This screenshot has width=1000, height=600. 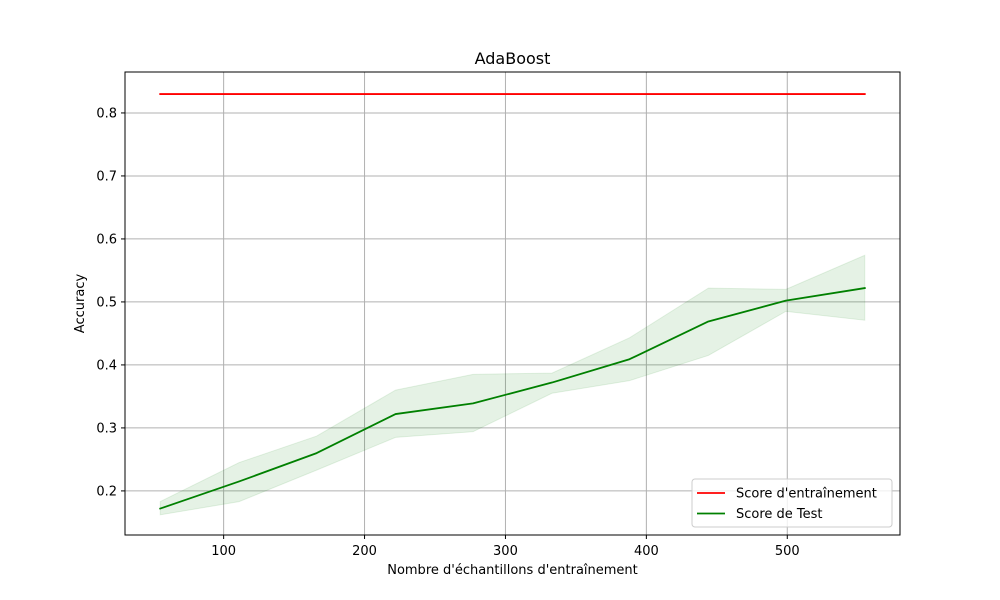 What do you see at coordinates (513, 58) in the screenshot?
I see `chart-title: AdaBoost` at bounding box center [513, 58].